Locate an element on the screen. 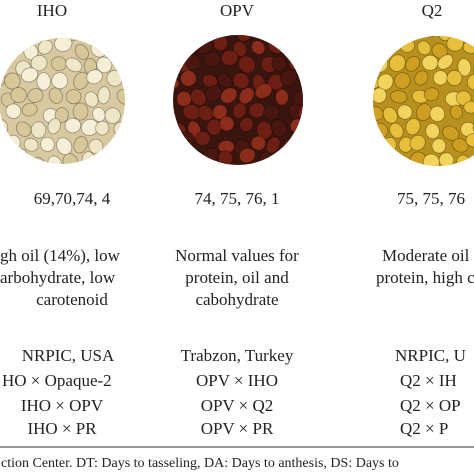 Image resolution: width=474 pixels, height=474 pixels. cell-text: protein, high car is located at coordinates (425, 277).